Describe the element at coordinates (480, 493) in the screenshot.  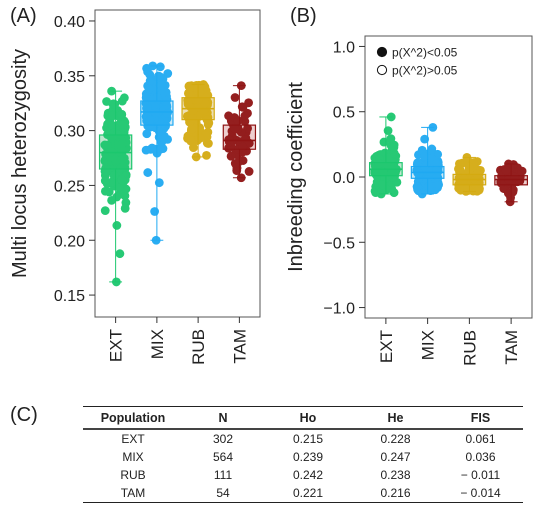
I see `cell-fis: − 0.014` at that location.